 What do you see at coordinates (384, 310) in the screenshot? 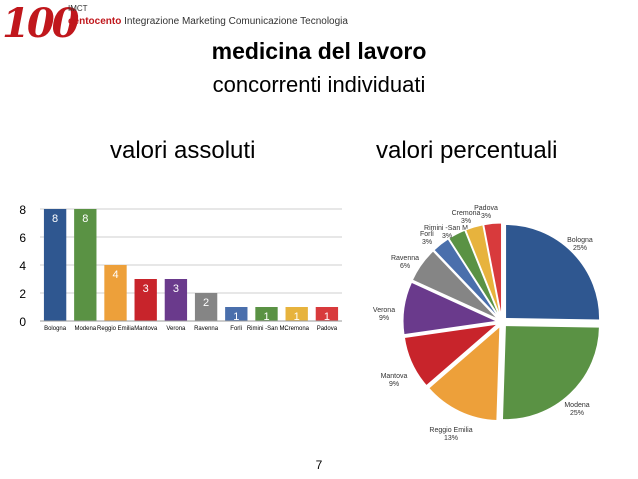
I see `pie-category-label: Verona` at bounding box center [384, 310].